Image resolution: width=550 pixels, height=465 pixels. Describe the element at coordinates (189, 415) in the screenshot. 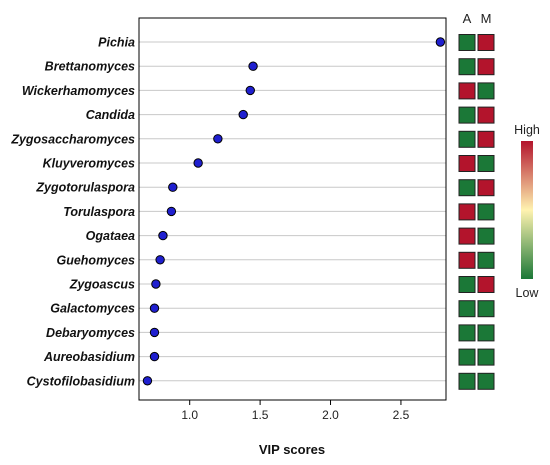

I see `x-tick-label: 1.0` at that location.